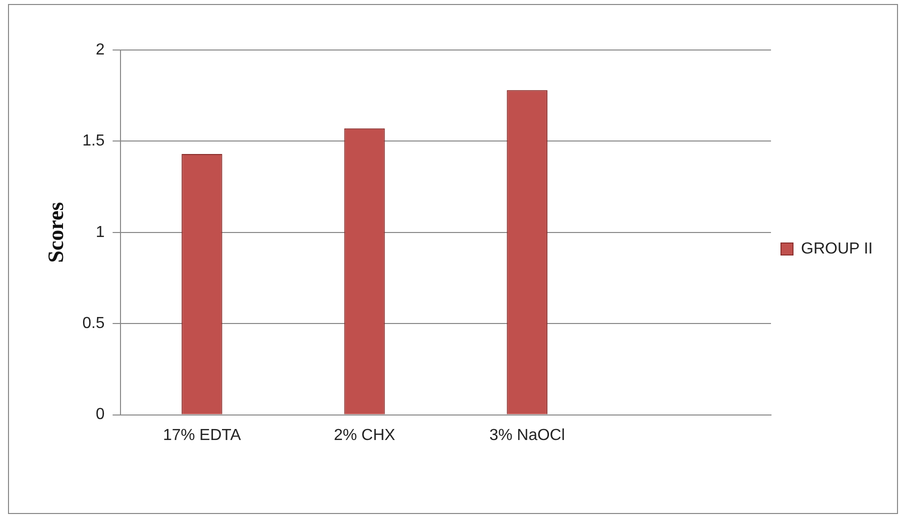 Image resolution: width=903 pixels, height=518 pixels. I want to click on x-tick-label: 17% EDTA, so click(202, 435).